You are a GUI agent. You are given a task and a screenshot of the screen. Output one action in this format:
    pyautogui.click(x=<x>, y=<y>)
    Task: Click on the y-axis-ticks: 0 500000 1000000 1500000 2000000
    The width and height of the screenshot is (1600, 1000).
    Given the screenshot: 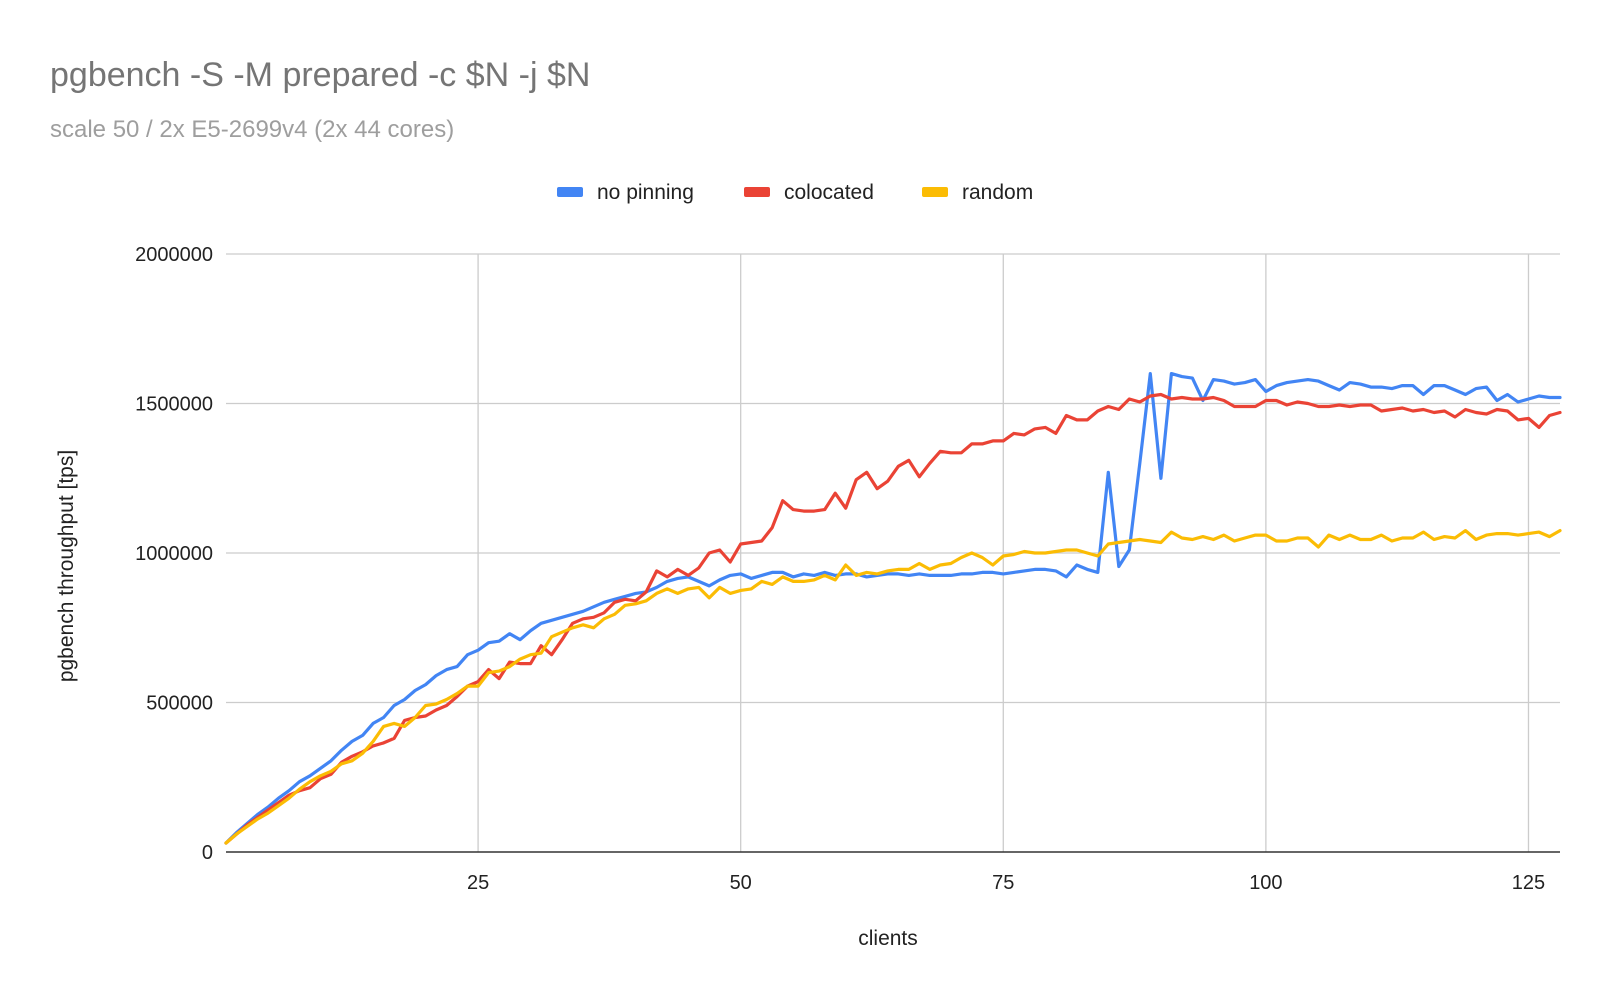 What is the action you would take?
    pyautogui.click(x=174, y=554)
    